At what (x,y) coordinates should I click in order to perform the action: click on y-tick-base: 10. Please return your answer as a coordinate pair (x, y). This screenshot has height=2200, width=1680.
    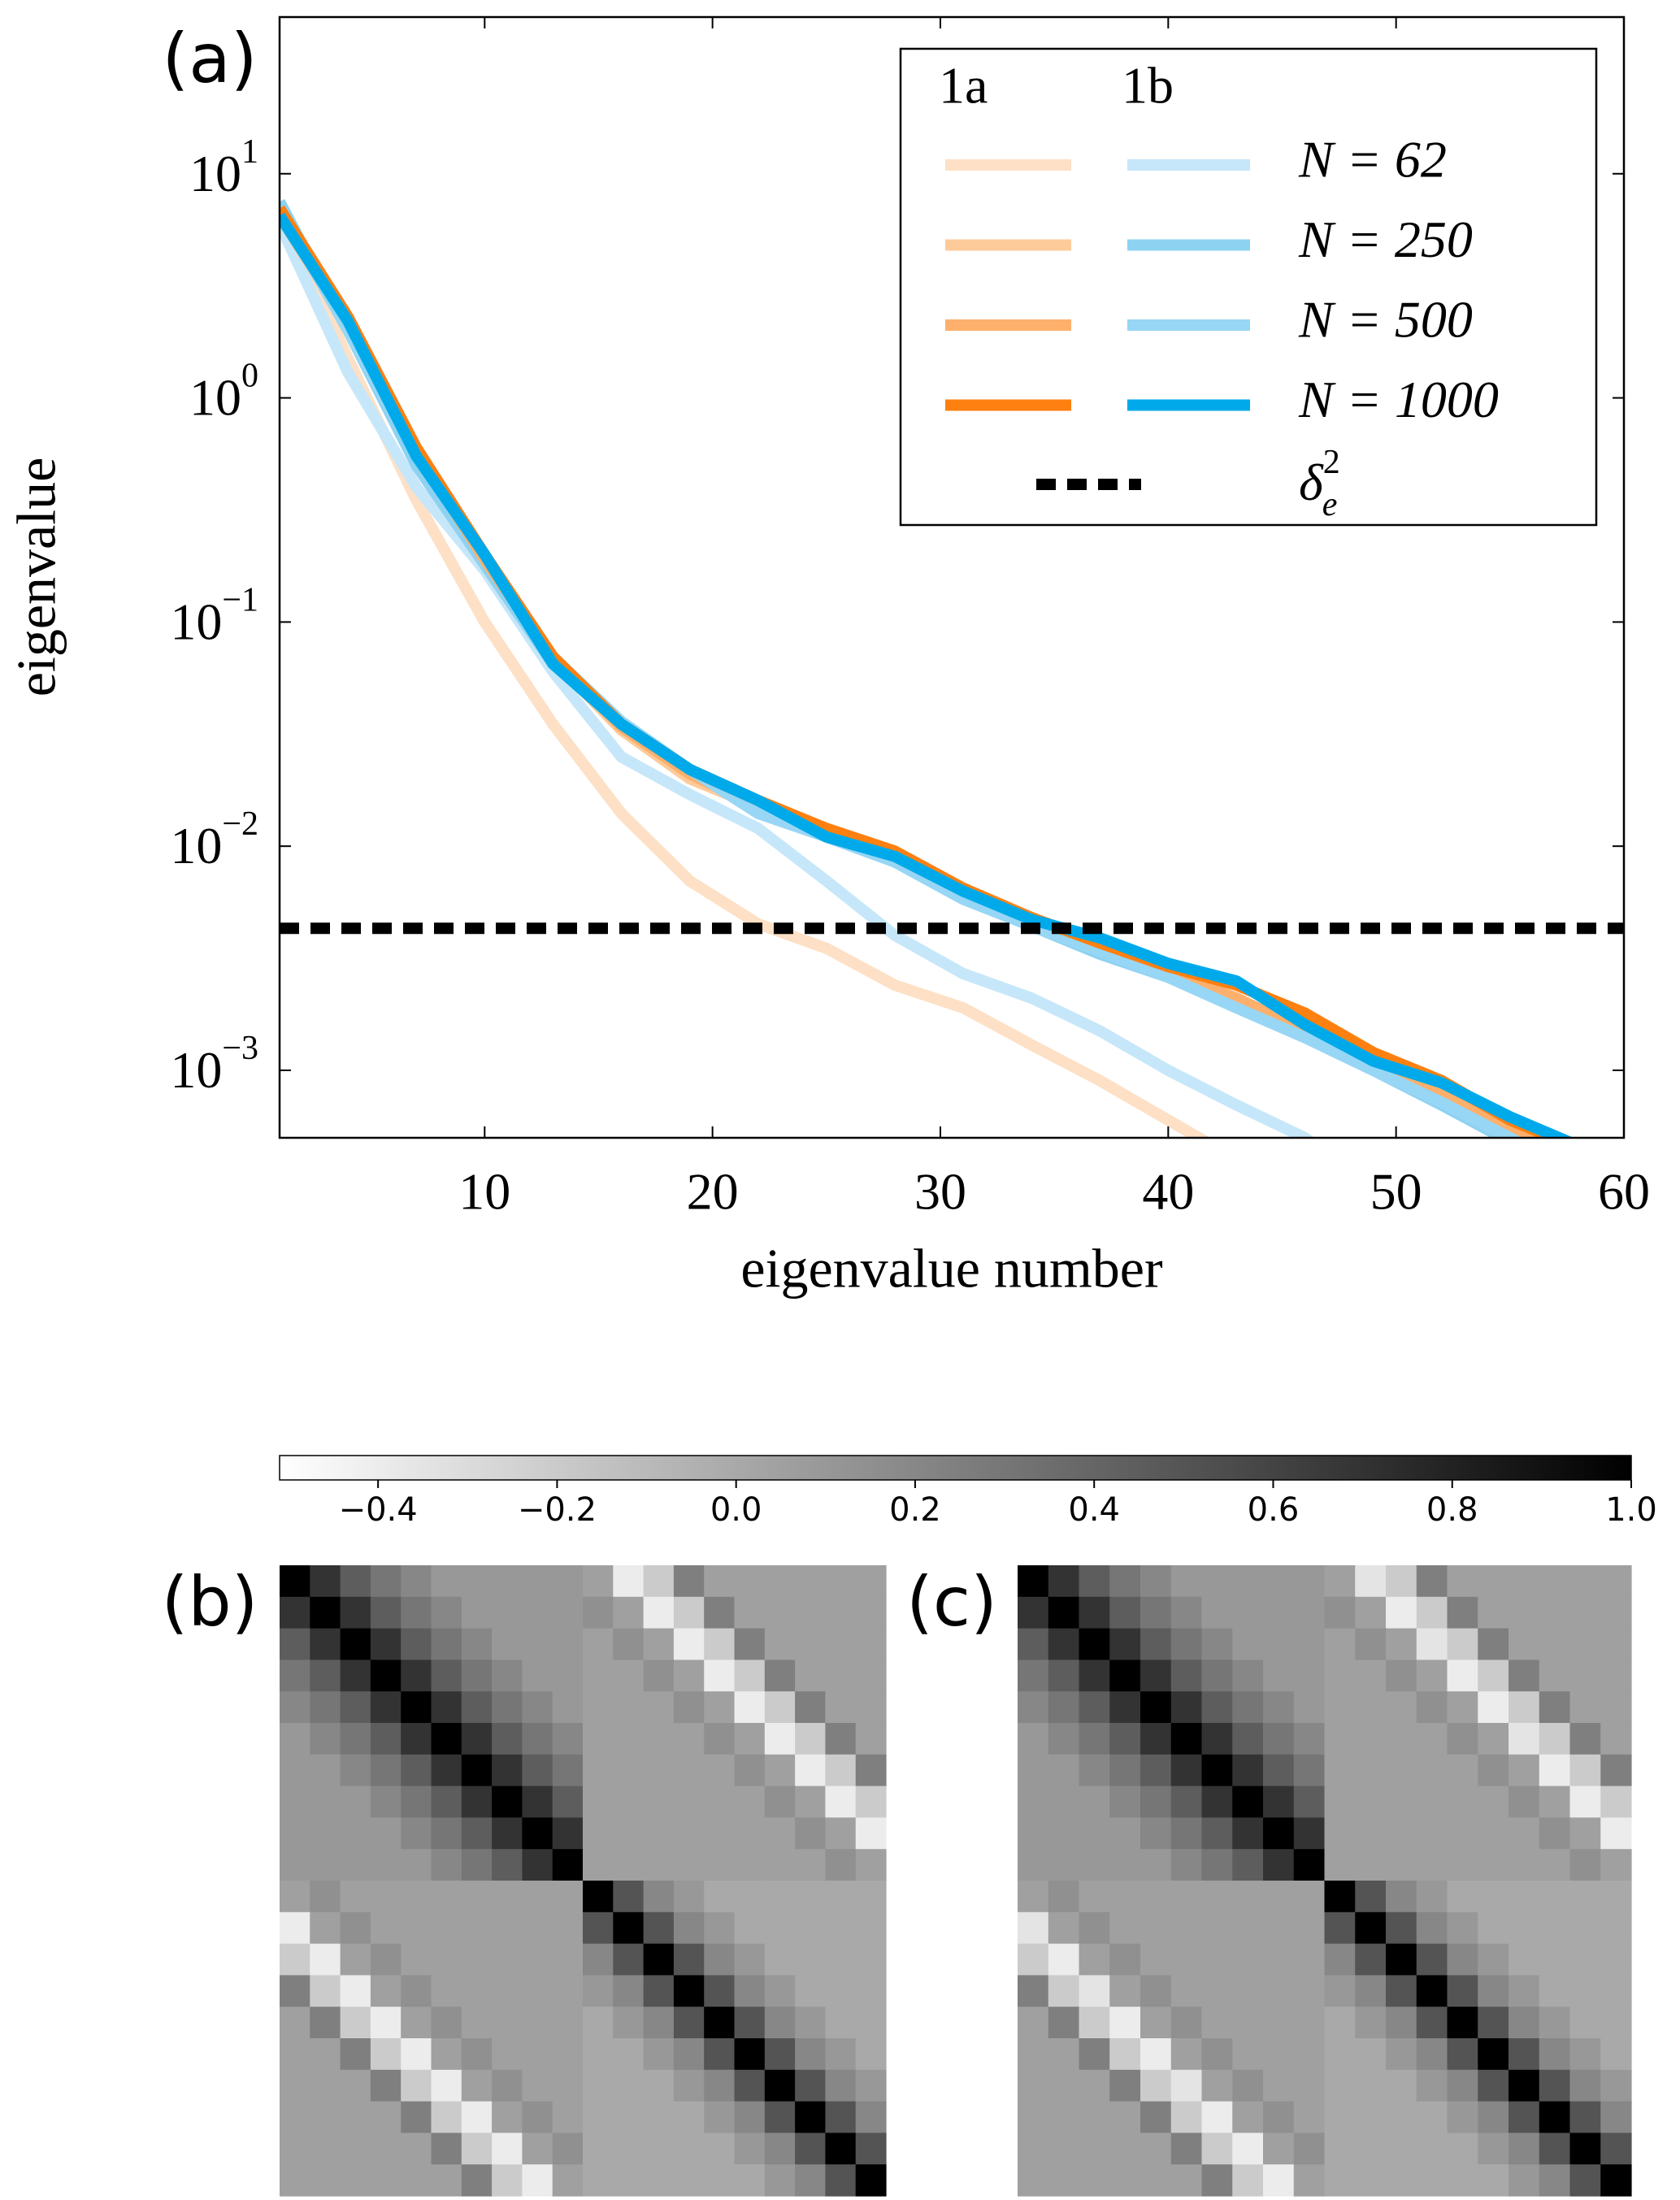
    Looking at the image, I should click on (196, 845).